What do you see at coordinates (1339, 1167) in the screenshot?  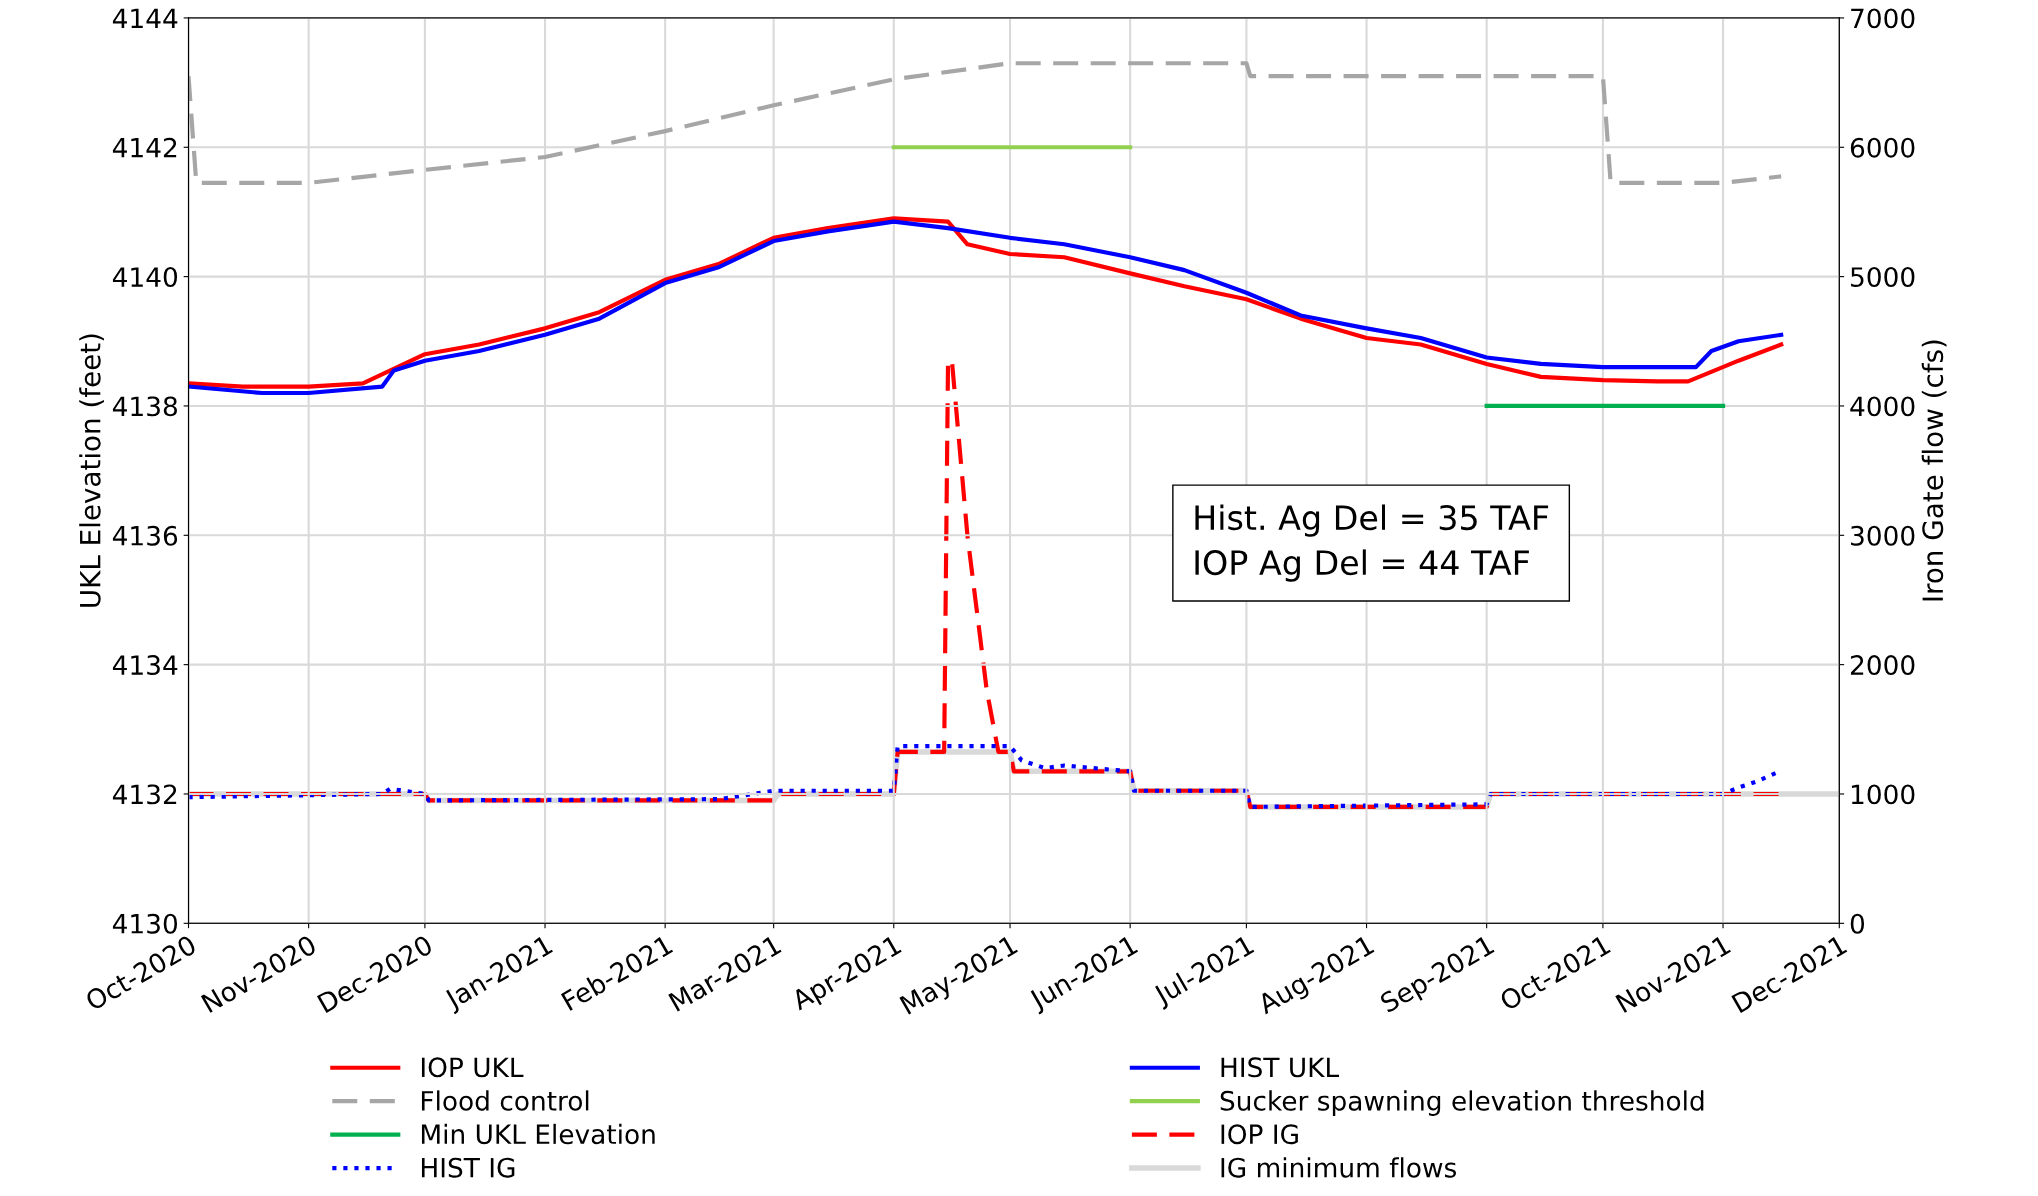 I see `legend-label: IG minimum flows` at bounding box center [1339, 1167].